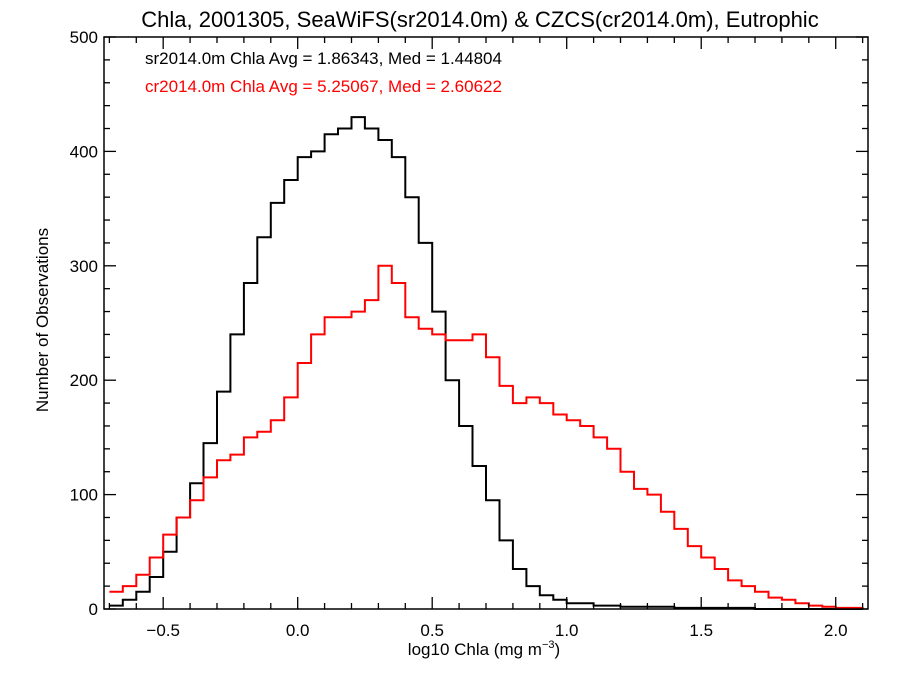  I want to click on x-axis-title-main: log10 Chla (mg m, so click(475, 649).